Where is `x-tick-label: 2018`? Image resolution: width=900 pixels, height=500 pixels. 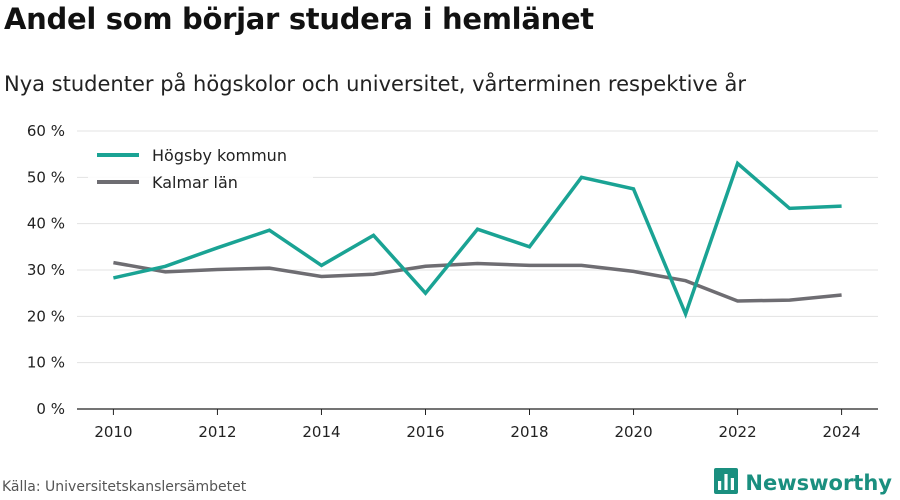 x-tick-label: 2018 is located at coordinates (529, 432).